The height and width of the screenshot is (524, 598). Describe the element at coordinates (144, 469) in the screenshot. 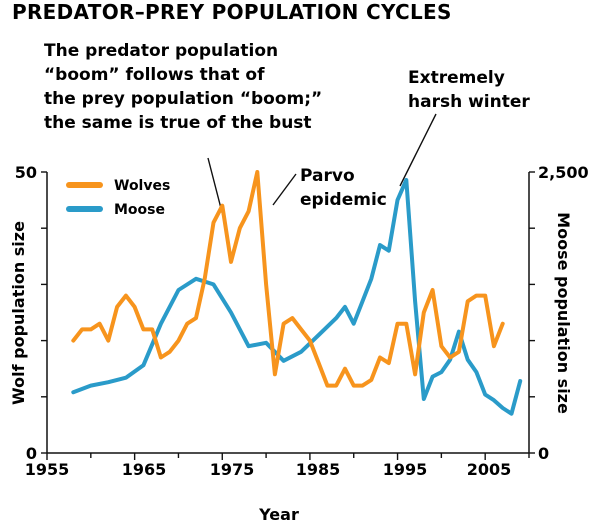

I see `x-tick-label-1965: 1965` at that location.